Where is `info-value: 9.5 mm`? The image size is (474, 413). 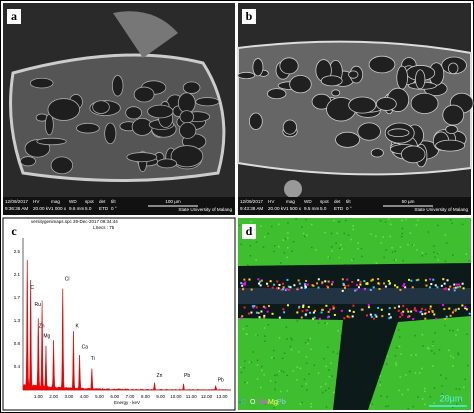 info-value: 9.5 mm is located at coordinates (311, 208).